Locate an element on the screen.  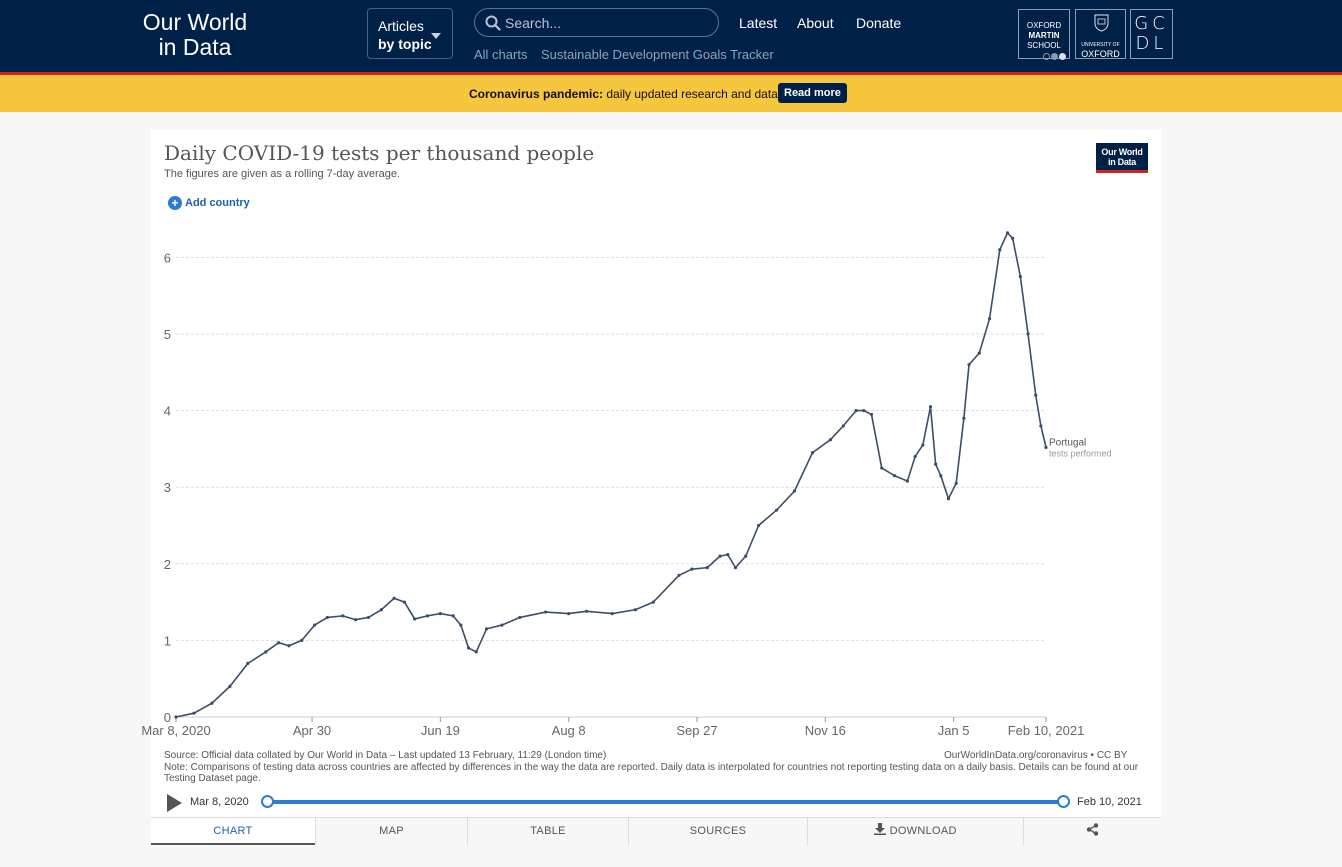
timeline-end-label: Feb 10, 2021 is located at coordinates (1109, 802).